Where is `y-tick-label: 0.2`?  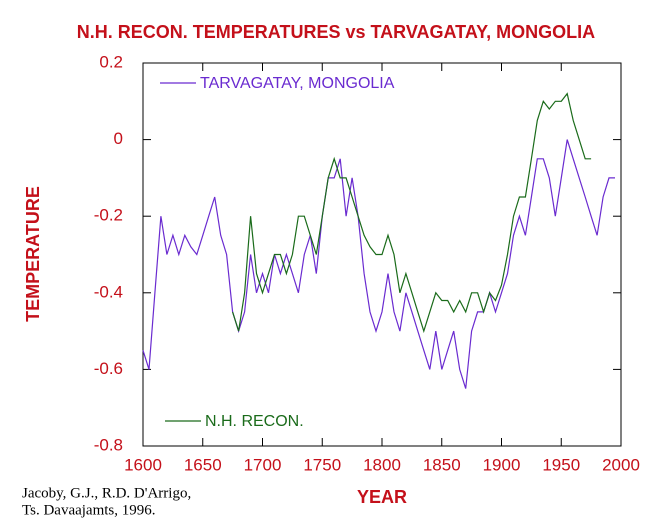 y-tick-label: 0.2 is located at coordinates (111, 61).